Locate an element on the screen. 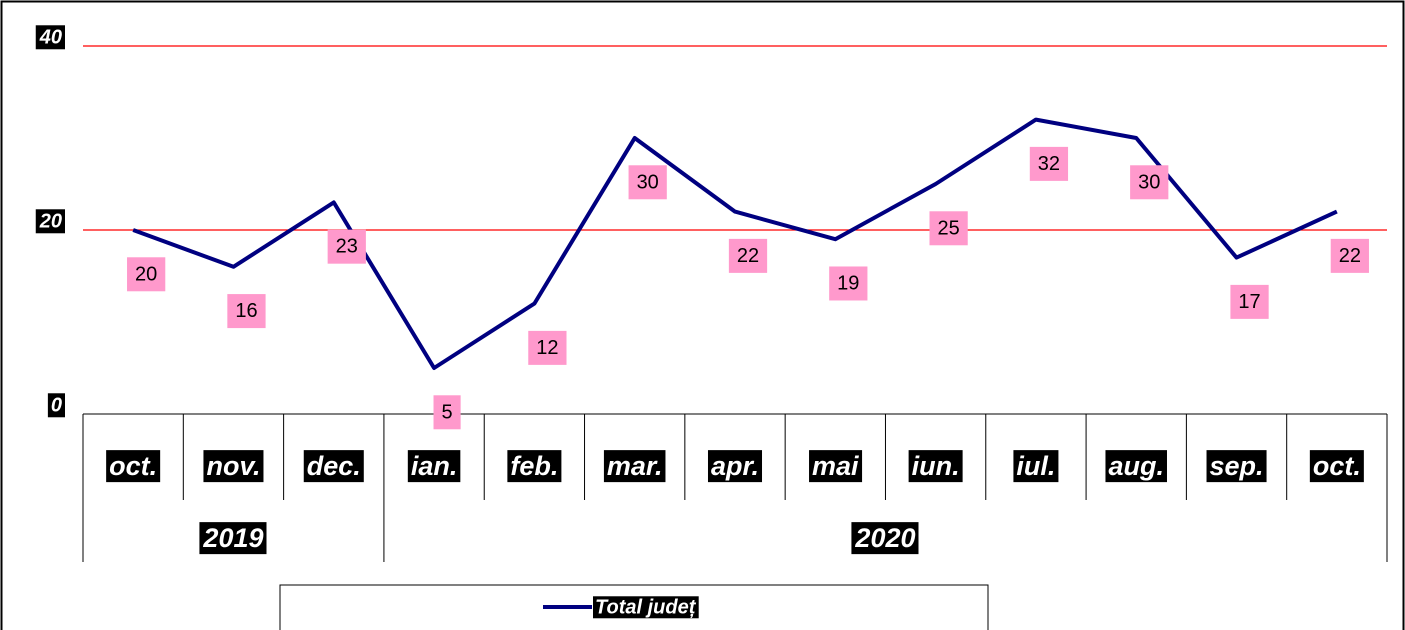 The width and height of the screenshot is (1405, 630). data-label: 23 is located at coordinates (347, 247).